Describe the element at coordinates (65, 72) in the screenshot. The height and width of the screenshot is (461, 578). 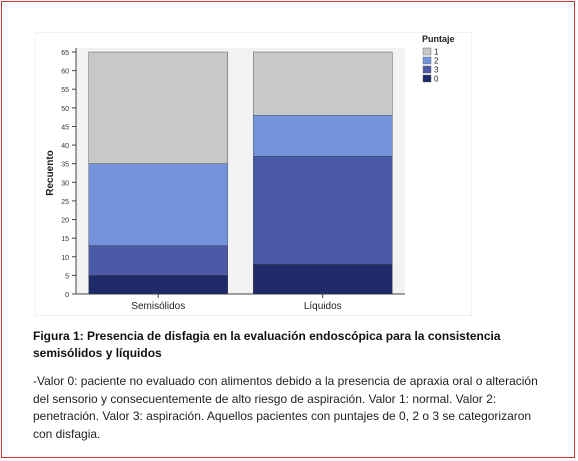
I see `y-tick-label: 60` at that location.